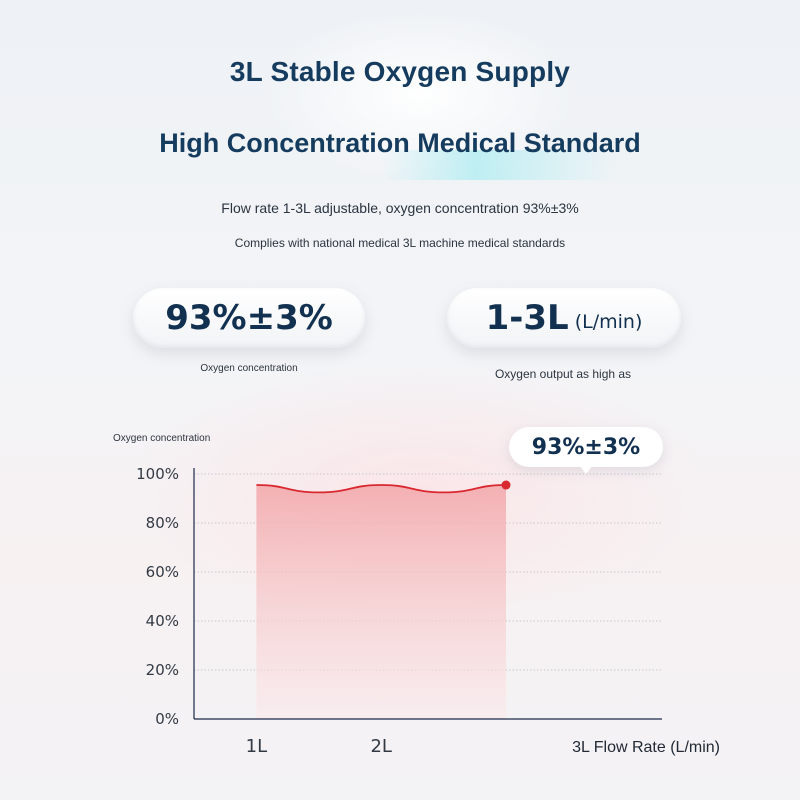  What do you see at coordinates (380, 746) in the screenshot?
I see `x-tick-label: 2L` at bounding box center [380, 746].